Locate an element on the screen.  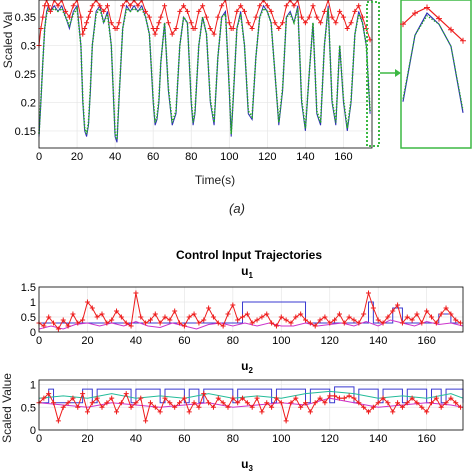
panel-a-y-axis-label: Scaled Val is located at coordinates (8, 40).